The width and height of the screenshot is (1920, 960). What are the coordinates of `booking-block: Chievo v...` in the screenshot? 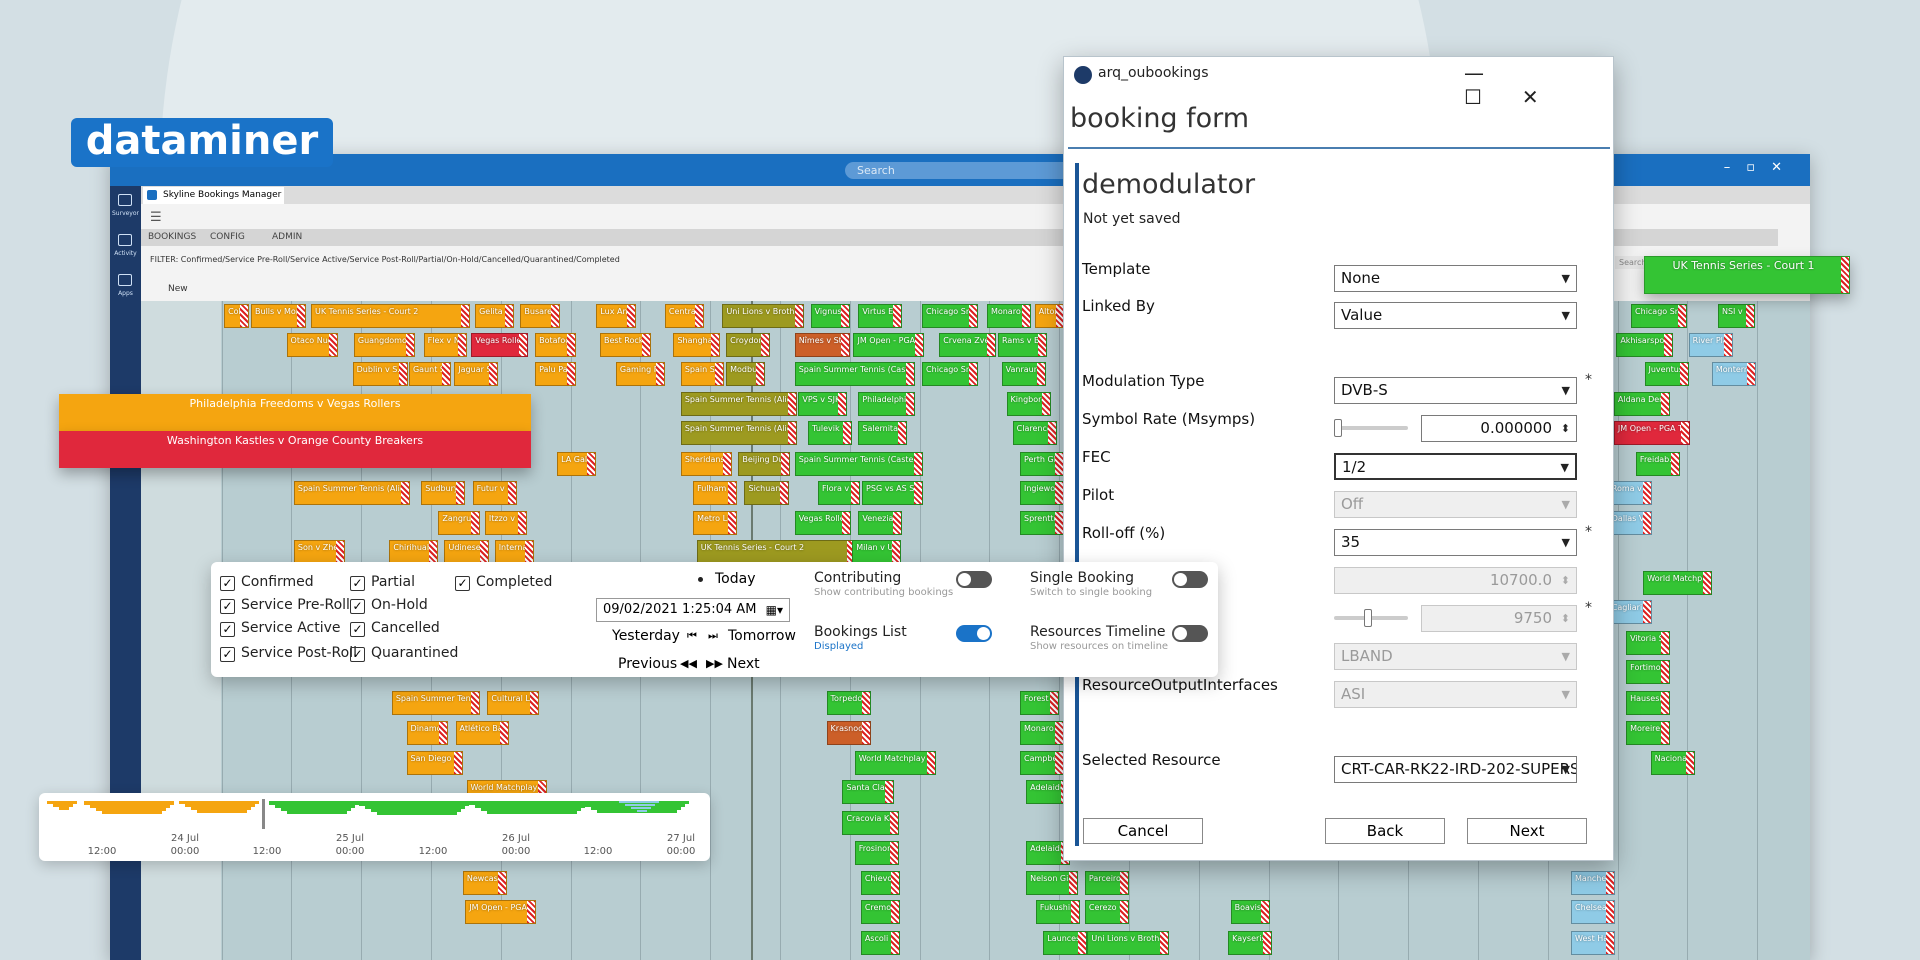 It's located at (880, 882).